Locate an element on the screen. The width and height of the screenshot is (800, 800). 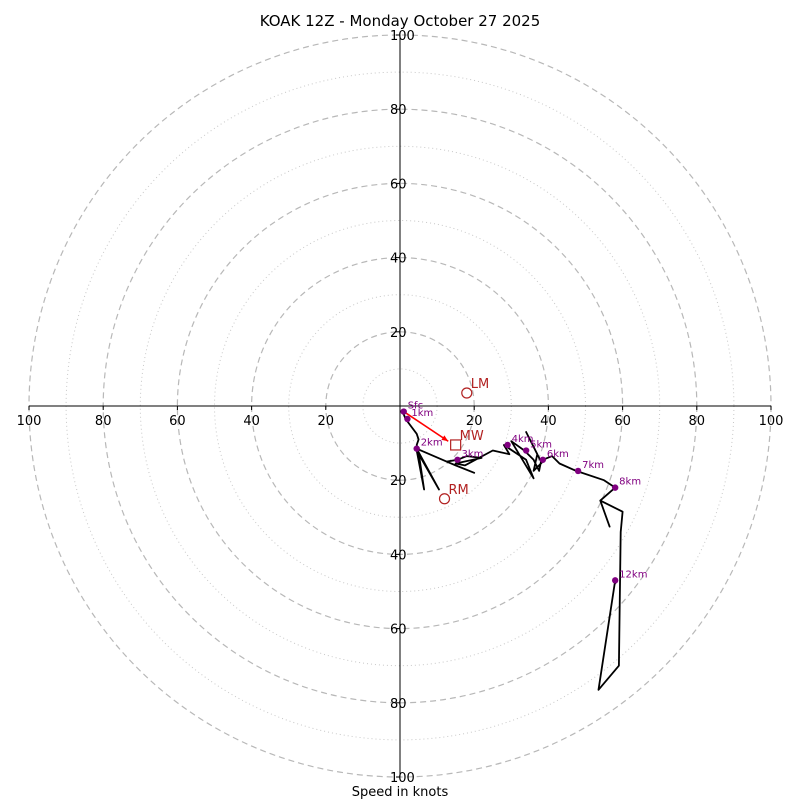
height-marker-6km is located at coordinates (543, 459).